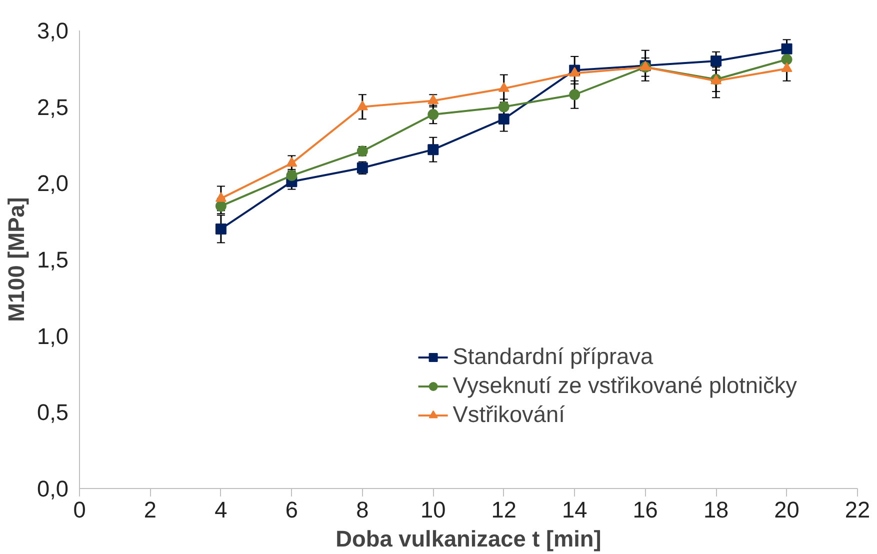  I want to click on x-tick-label: 2, so click(150, 509).